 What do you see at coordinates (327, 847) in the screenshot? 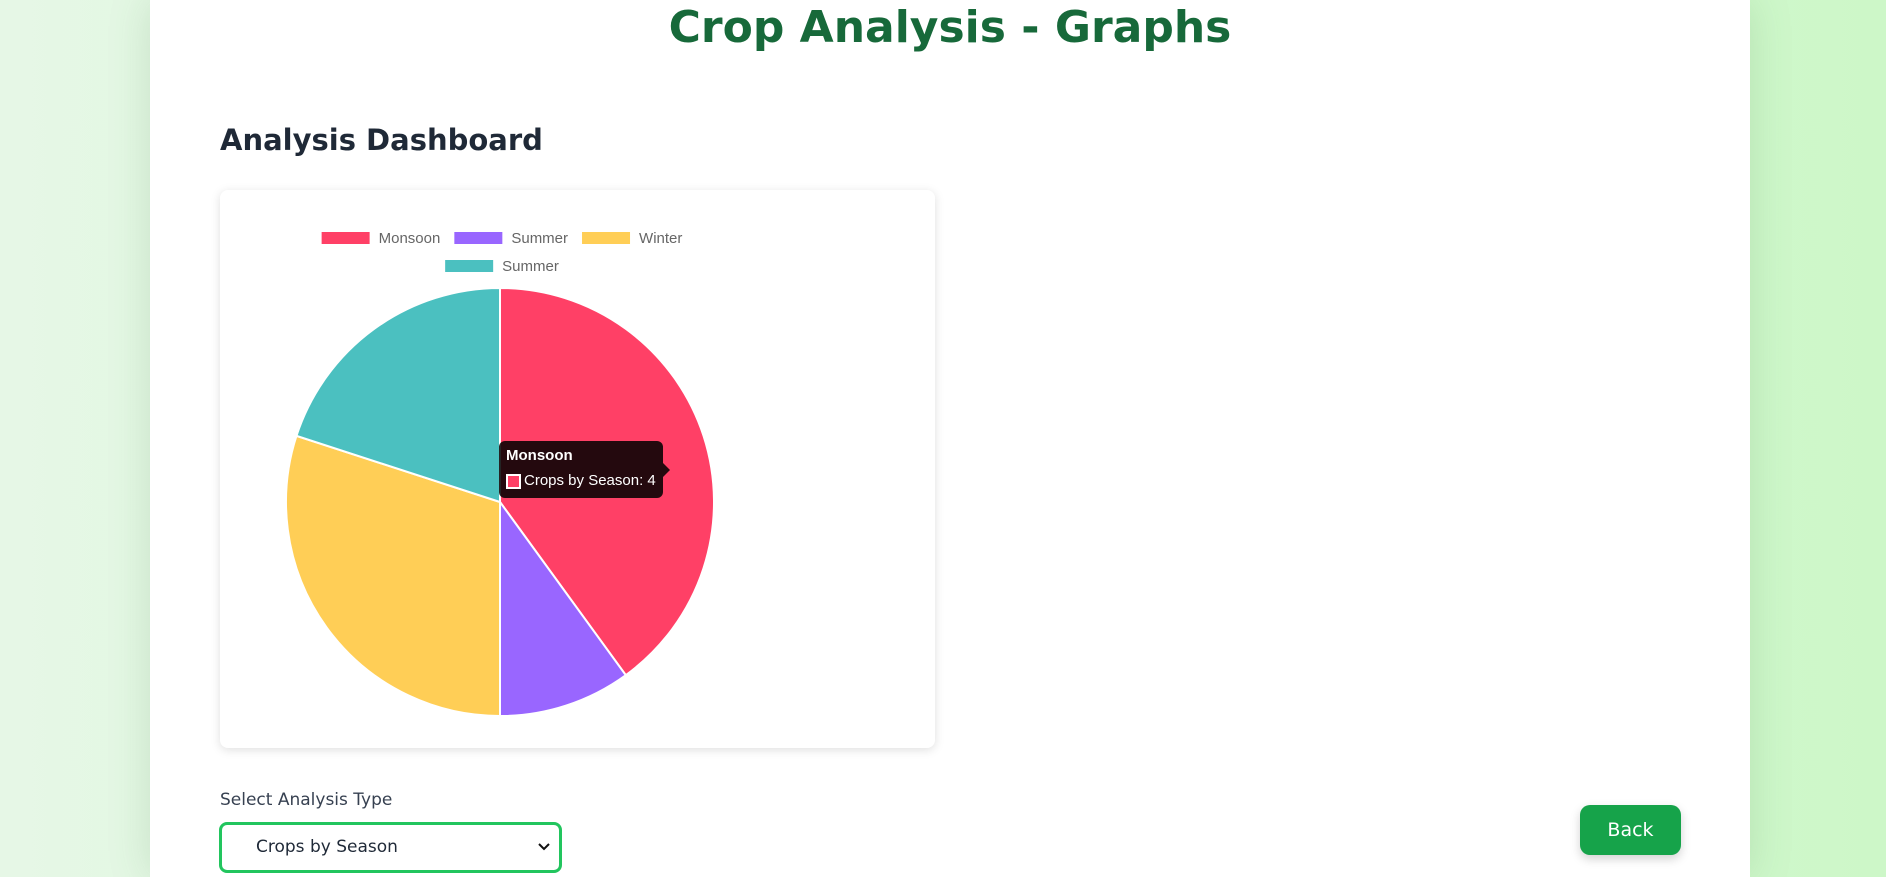
I see `select-value: Crops by Season` at bounding box center [327, 847].